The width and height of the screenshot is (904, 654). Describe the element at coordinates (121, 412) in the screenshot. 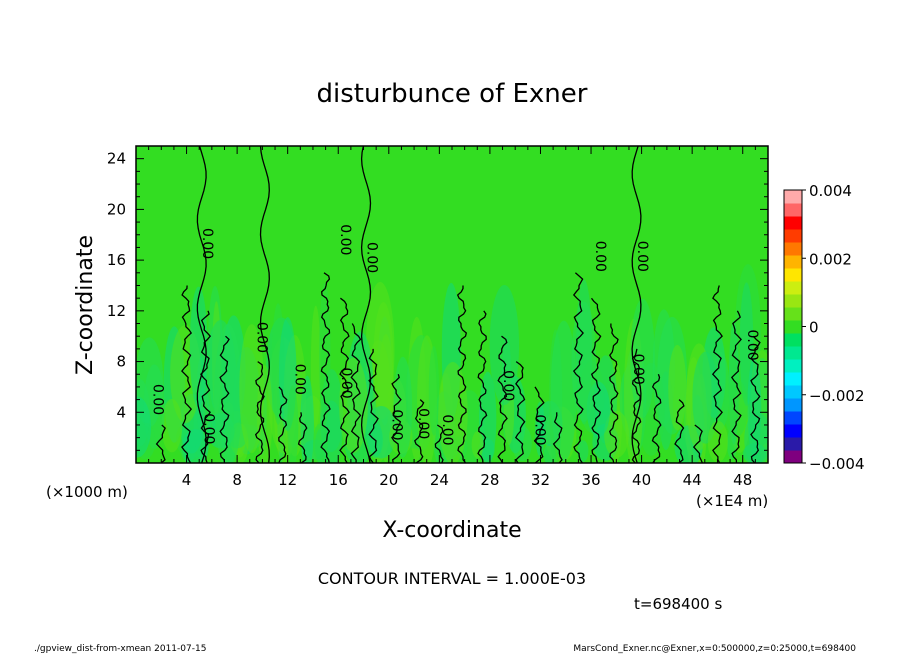

I see `y-tick-label: 4` at that location.